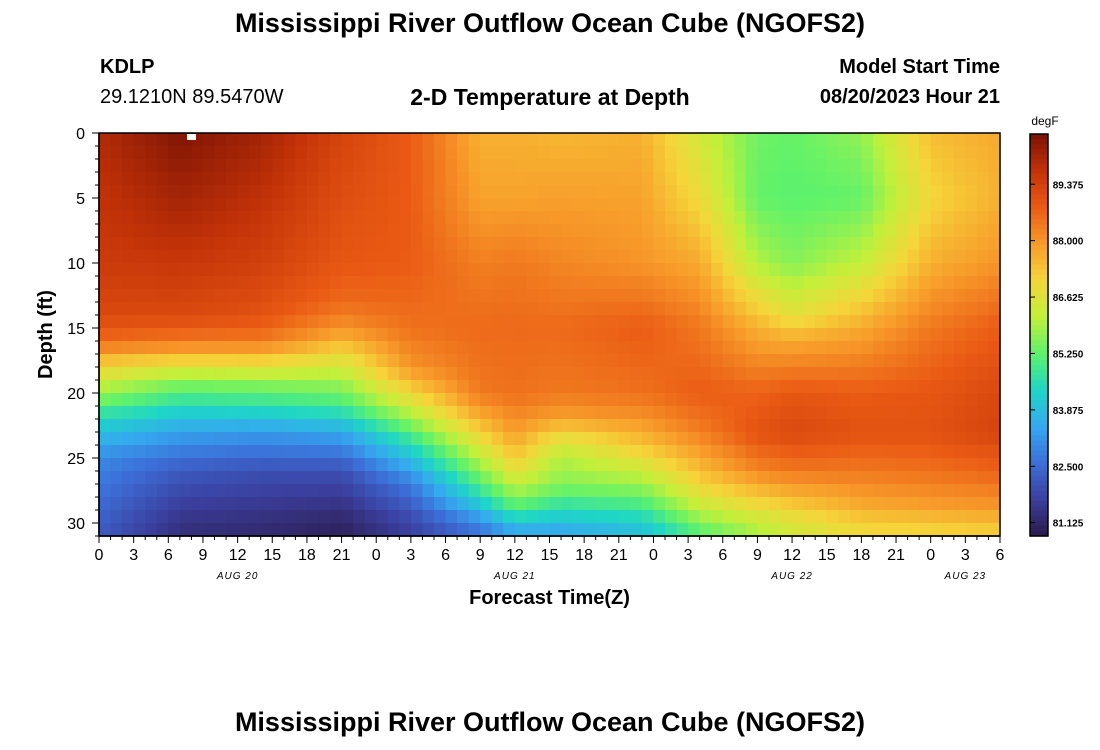 The image size is (1100, 750). What do you see at coordinates (584, 555) in the screenshot?
I see `x-tick-label: 18` at bounding box center [584, 555].